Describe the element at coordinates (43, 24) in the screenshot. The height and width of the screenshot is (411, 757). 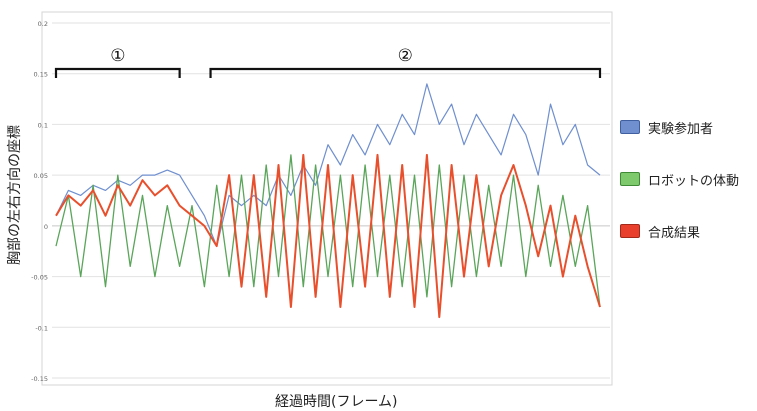
I see `y-tick-label: 0.2` at that location.